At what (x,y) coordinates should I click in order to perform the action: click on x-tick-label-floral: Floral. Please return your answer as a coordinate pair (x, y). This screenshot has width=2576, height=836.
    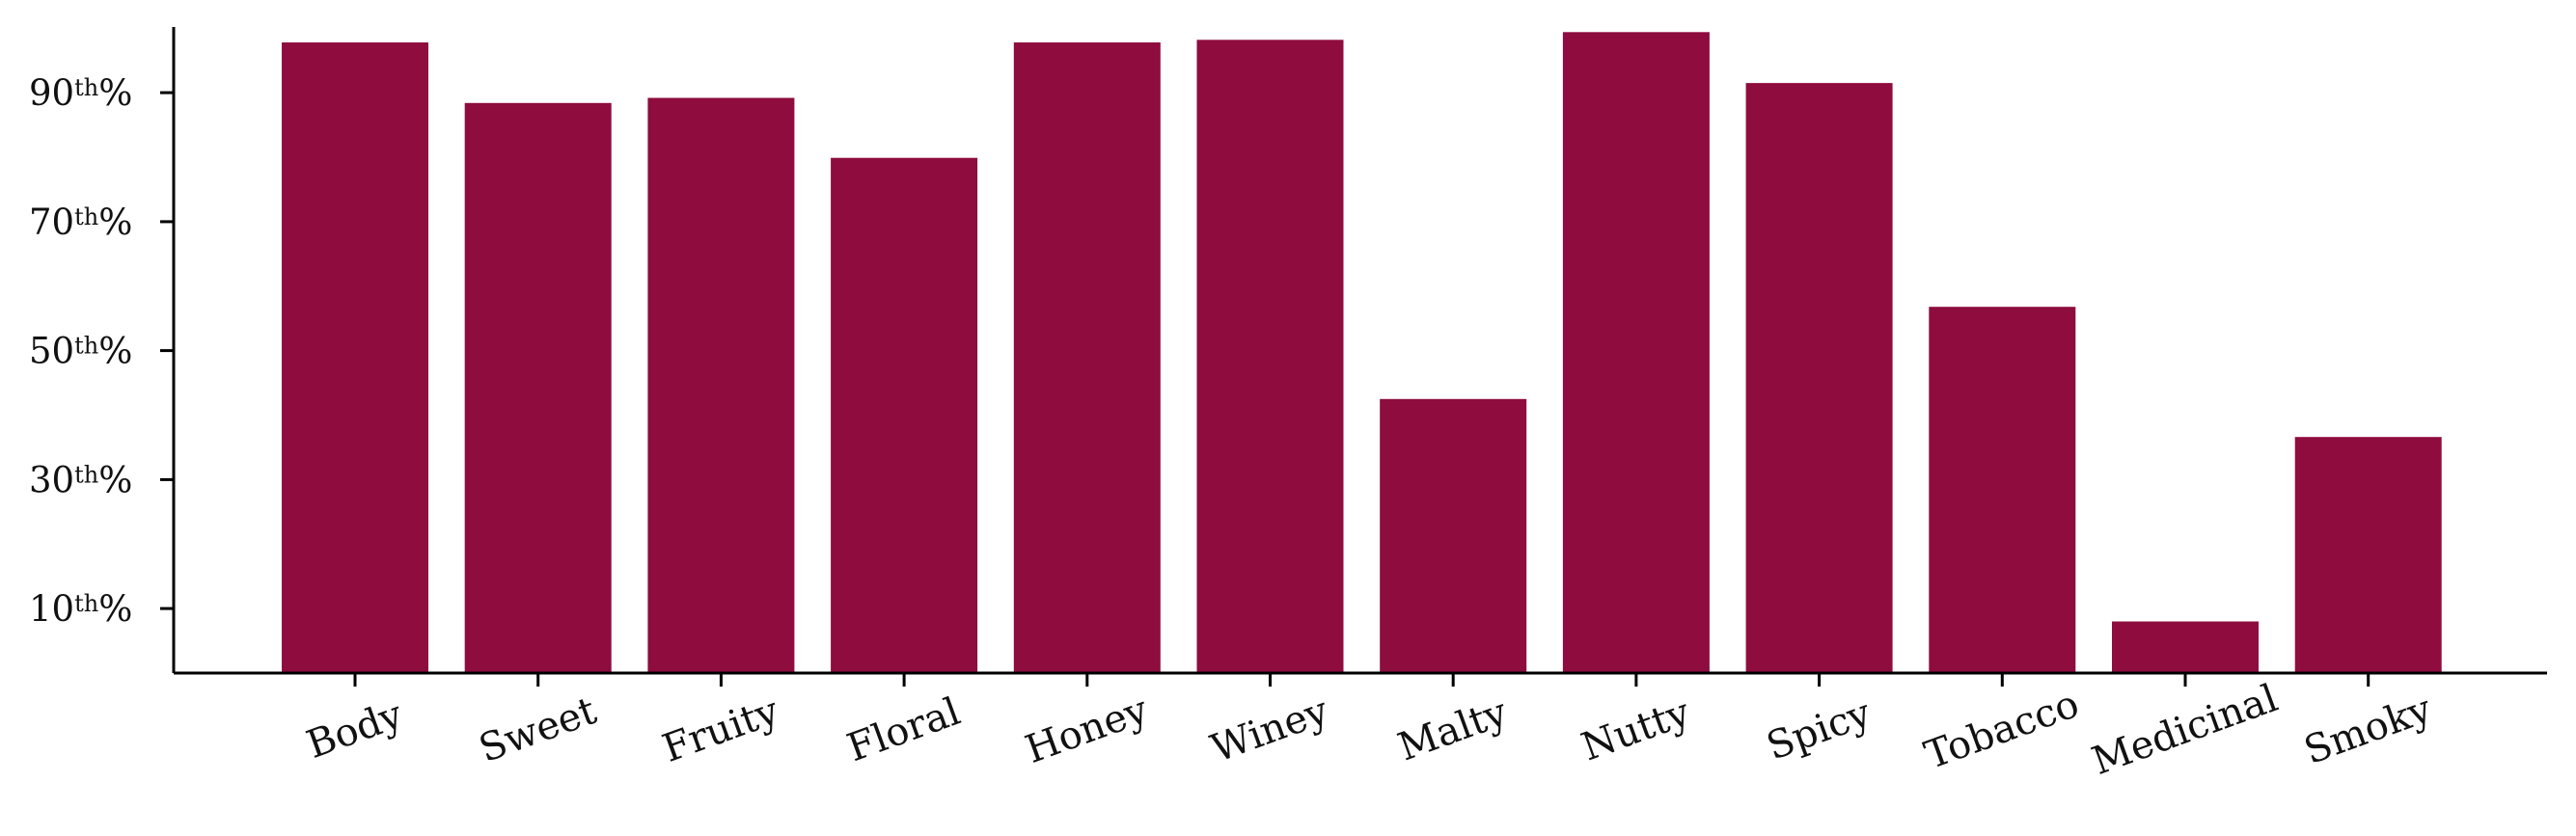
    Looking at the image, I should click on (903, 729).